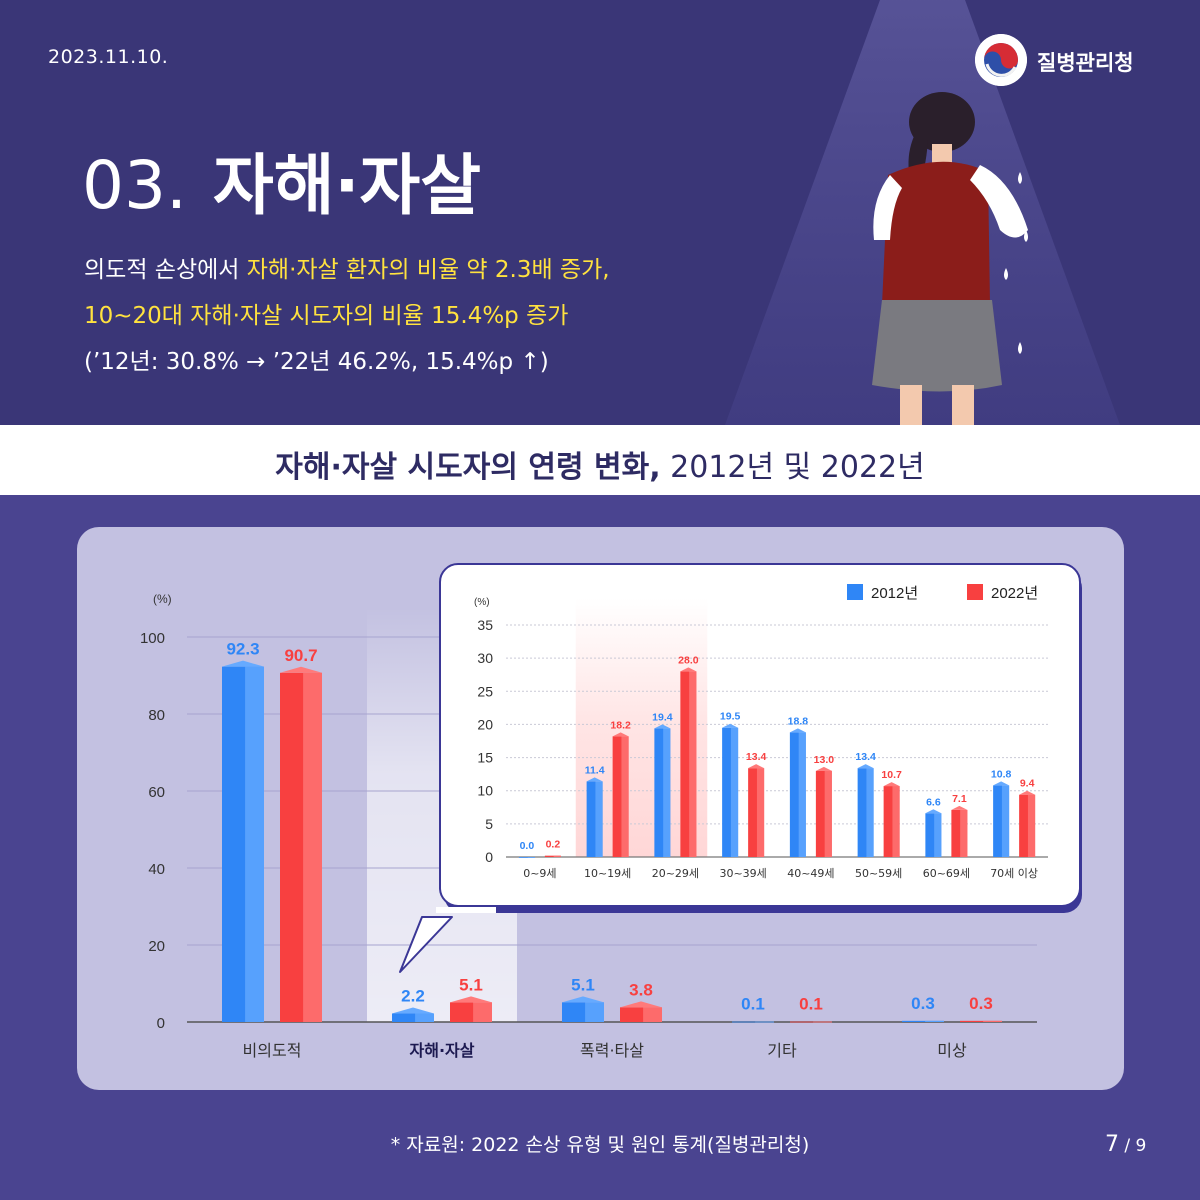  Describe the element at coordinates (798, 721) in the screenshot. I see `inset-data-label: 18.8` at that location.